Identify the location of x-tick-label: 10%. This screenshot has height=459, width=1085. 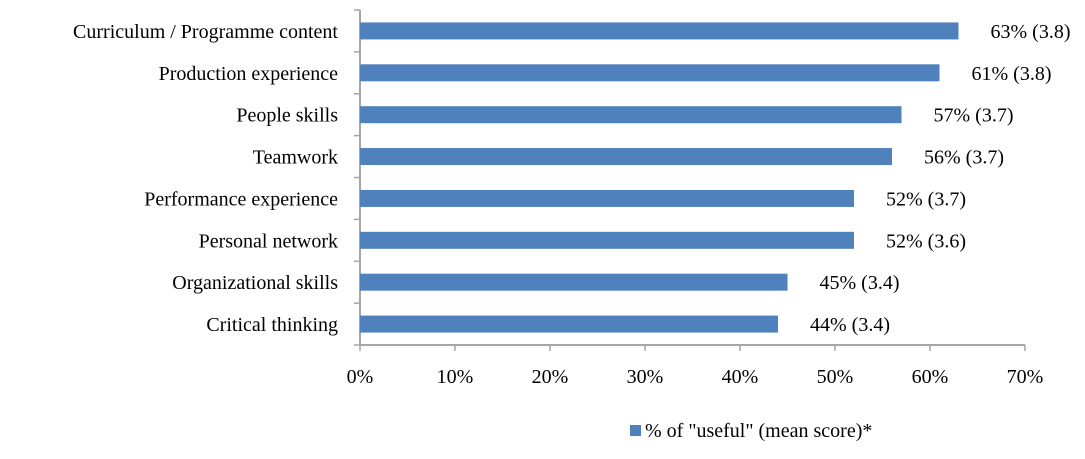
(455, 377).